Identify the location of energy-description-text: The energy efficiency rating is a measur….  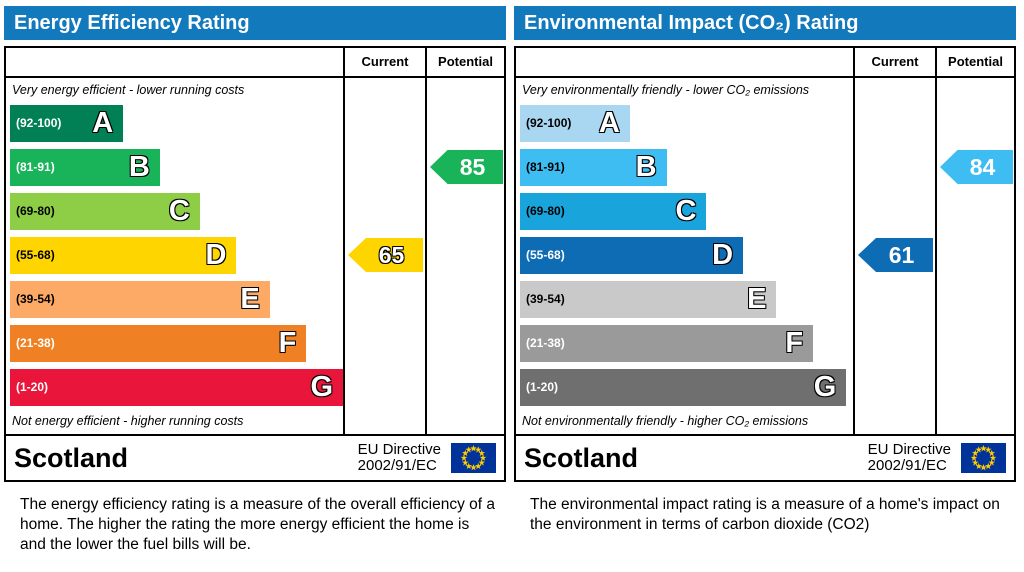
(258, 525).